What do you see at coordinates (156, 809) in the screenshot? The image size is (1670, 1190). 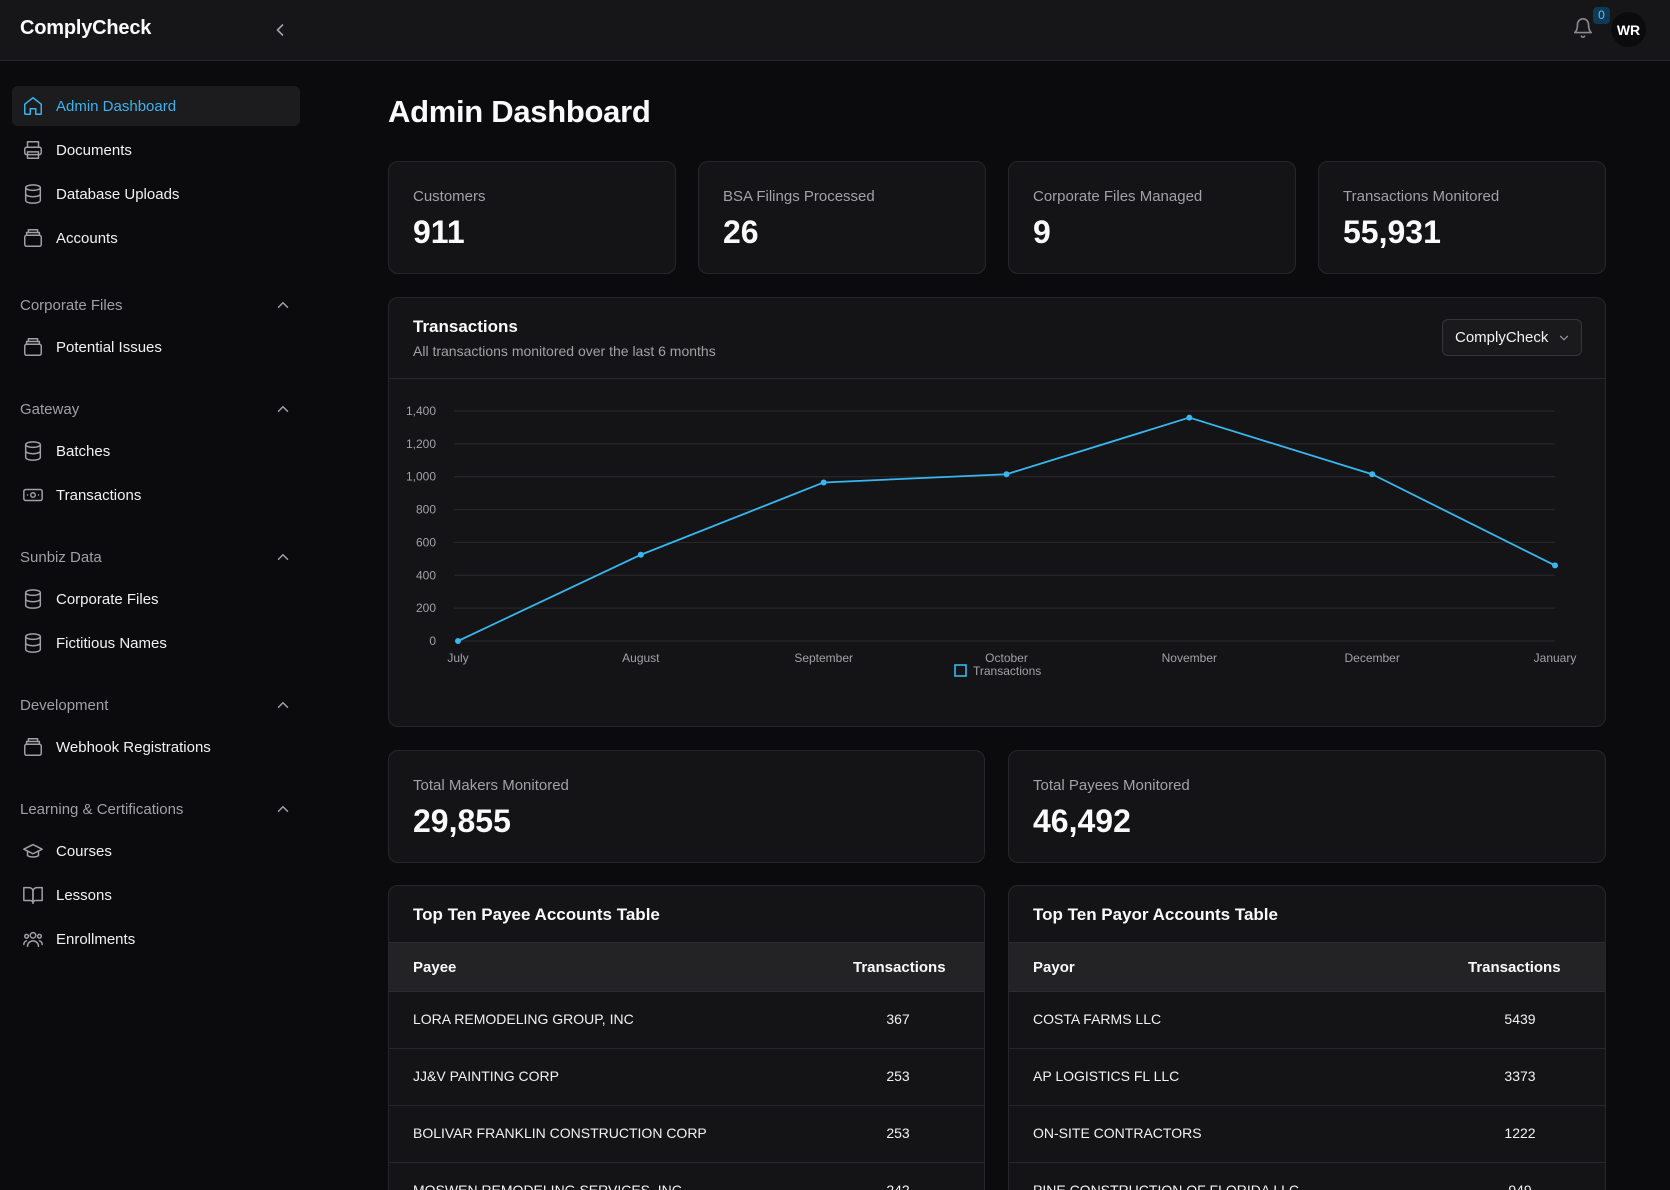 I see `sidebar-group-learning-and-certifications: Learning & Certifications` at bounding box center [156, 809].